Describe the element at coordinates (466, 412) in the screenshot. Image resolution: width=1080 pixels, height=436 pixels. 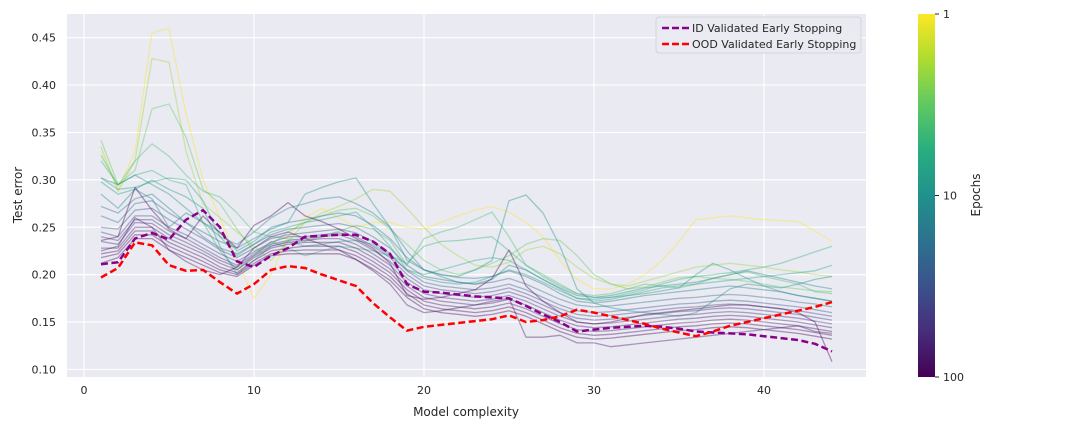
I see `x-axis-label: Model complexity` at that location.